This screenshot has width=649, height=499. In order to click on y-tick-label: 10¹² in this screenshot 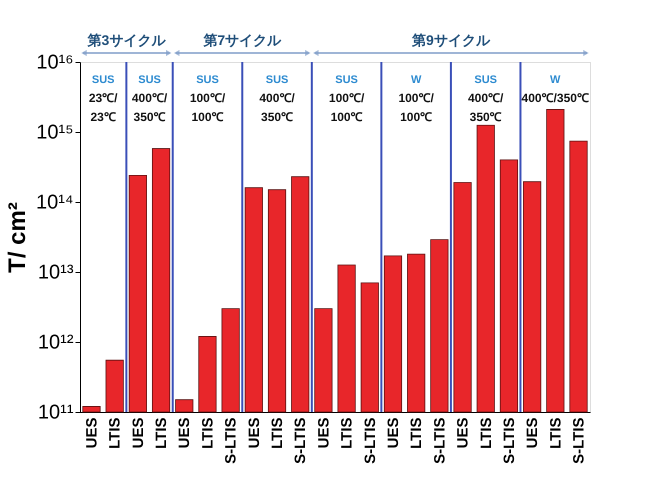, I will do `click(56, 343)`.